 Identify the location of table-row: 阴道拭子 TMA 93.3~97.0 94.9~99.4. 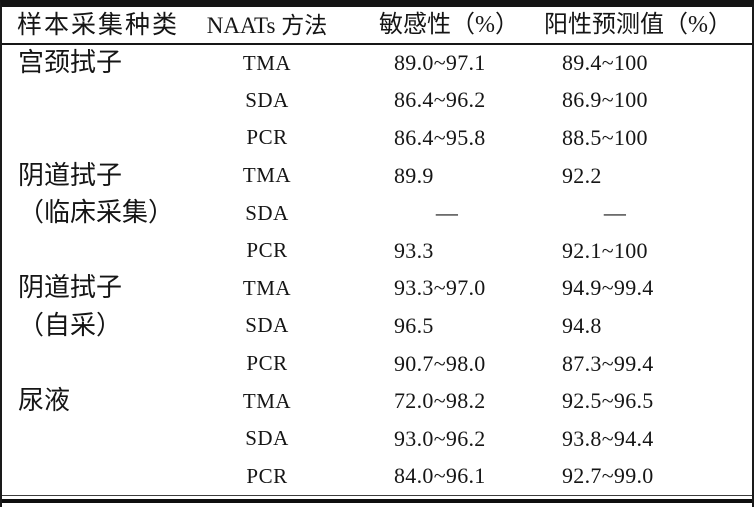
(377, 289).